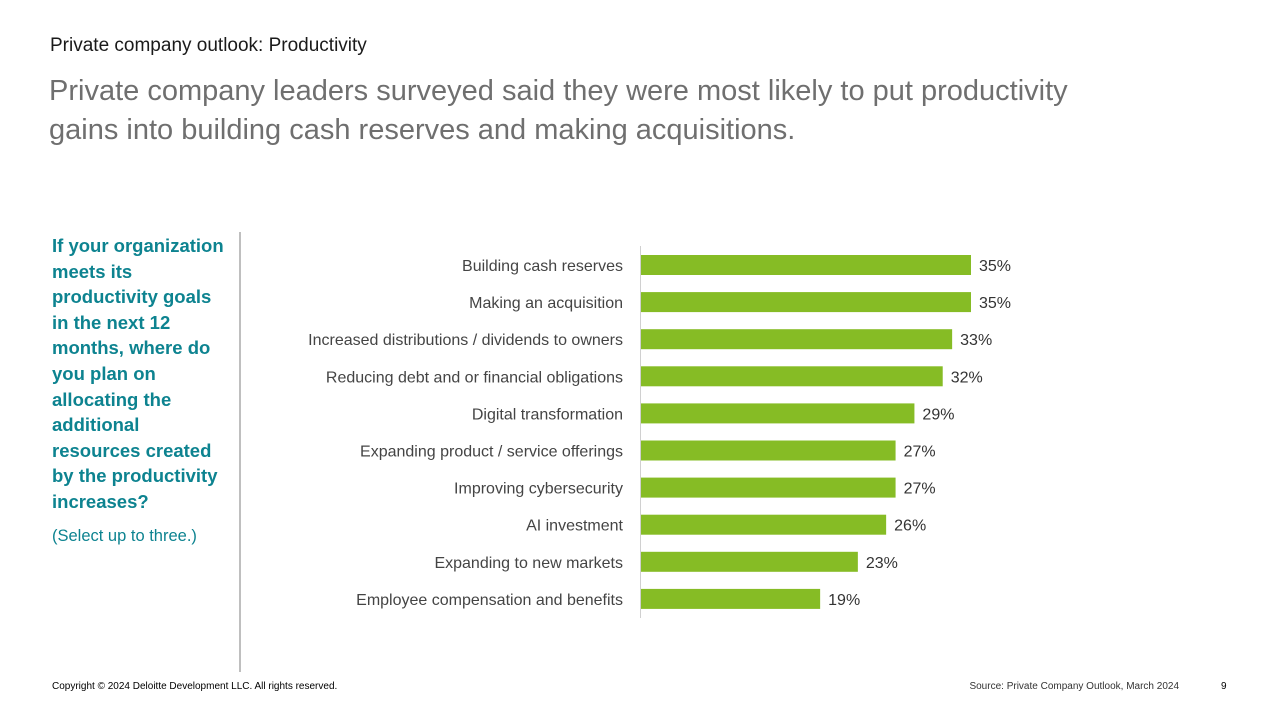 Image resolution: width=1280 pixels, height=720 pixels. What do you see at coordinates (124, 536) in the screenshot?
I see `survey-instruction: (Select up to three.)` at bounding box center [124, 536].